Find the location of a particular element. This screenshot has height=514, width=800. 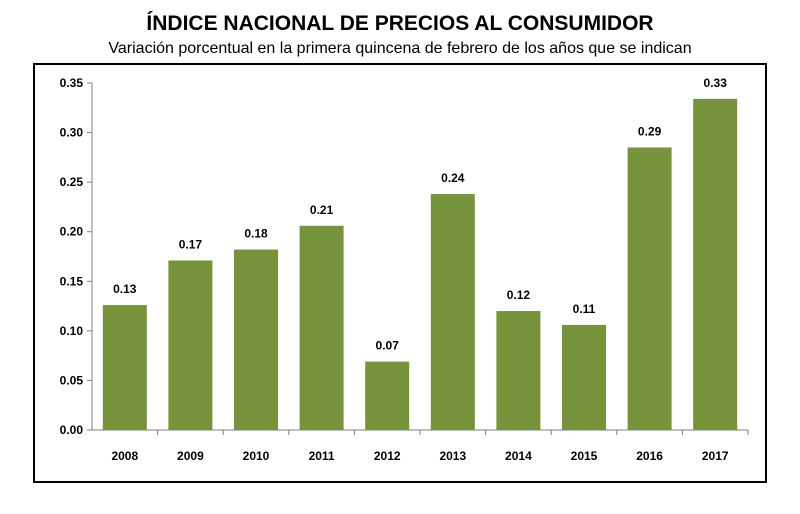

x-tick-labels: 2008 2009 2010 2011 2012 2013 2014 2015 2016 2017 is located at coordinates (430, 446).